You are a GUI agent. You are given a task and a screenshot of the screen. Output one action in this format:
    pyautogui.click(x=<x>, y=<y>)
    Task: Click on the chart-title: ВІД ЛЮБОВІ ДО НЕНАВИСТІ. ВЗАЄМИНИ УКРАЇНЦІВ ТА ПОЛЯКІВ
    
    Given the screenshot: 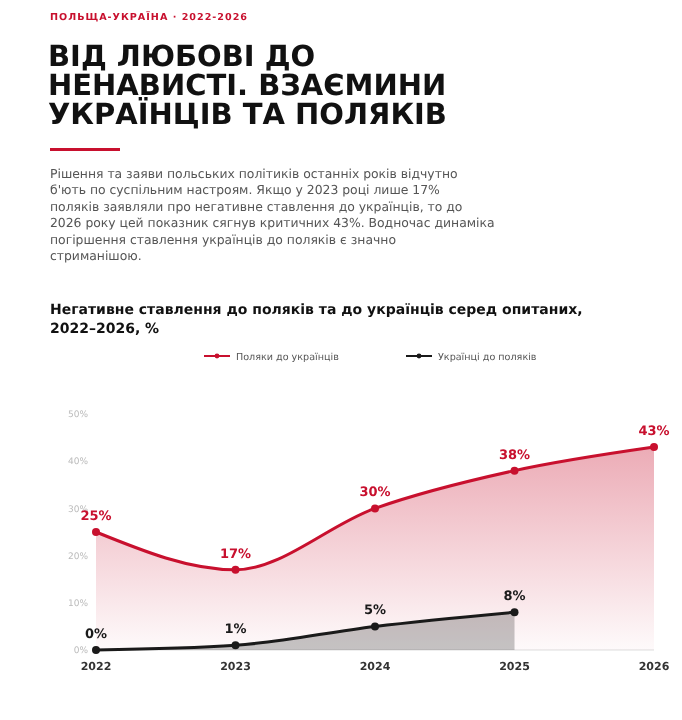 What is the action you would take?
    pyautogui.click(x=247, y=87)
    